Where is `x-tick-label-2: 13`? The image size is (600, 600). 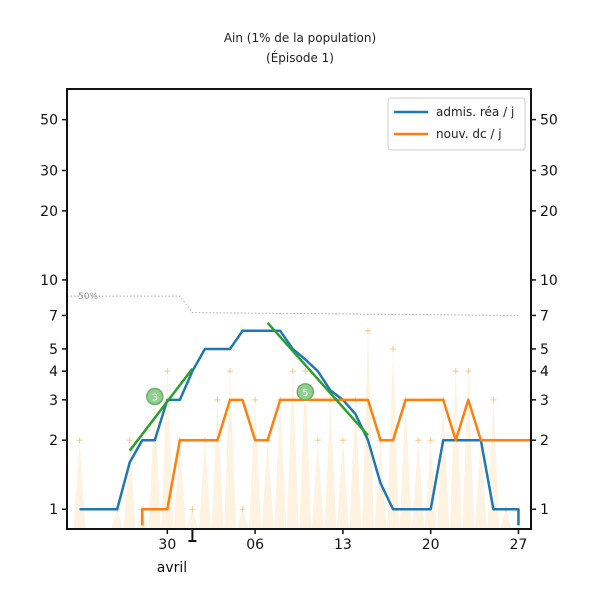 x-tick-label-2: 13 is located at coordinates (343, 545).